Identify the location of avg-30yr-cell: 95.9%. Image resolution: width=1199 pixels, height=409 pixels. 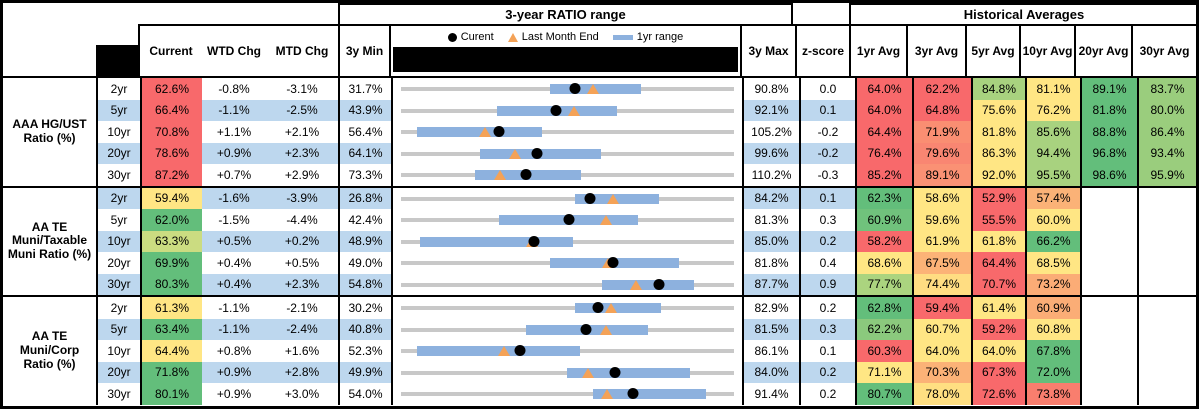
(1166, 175).